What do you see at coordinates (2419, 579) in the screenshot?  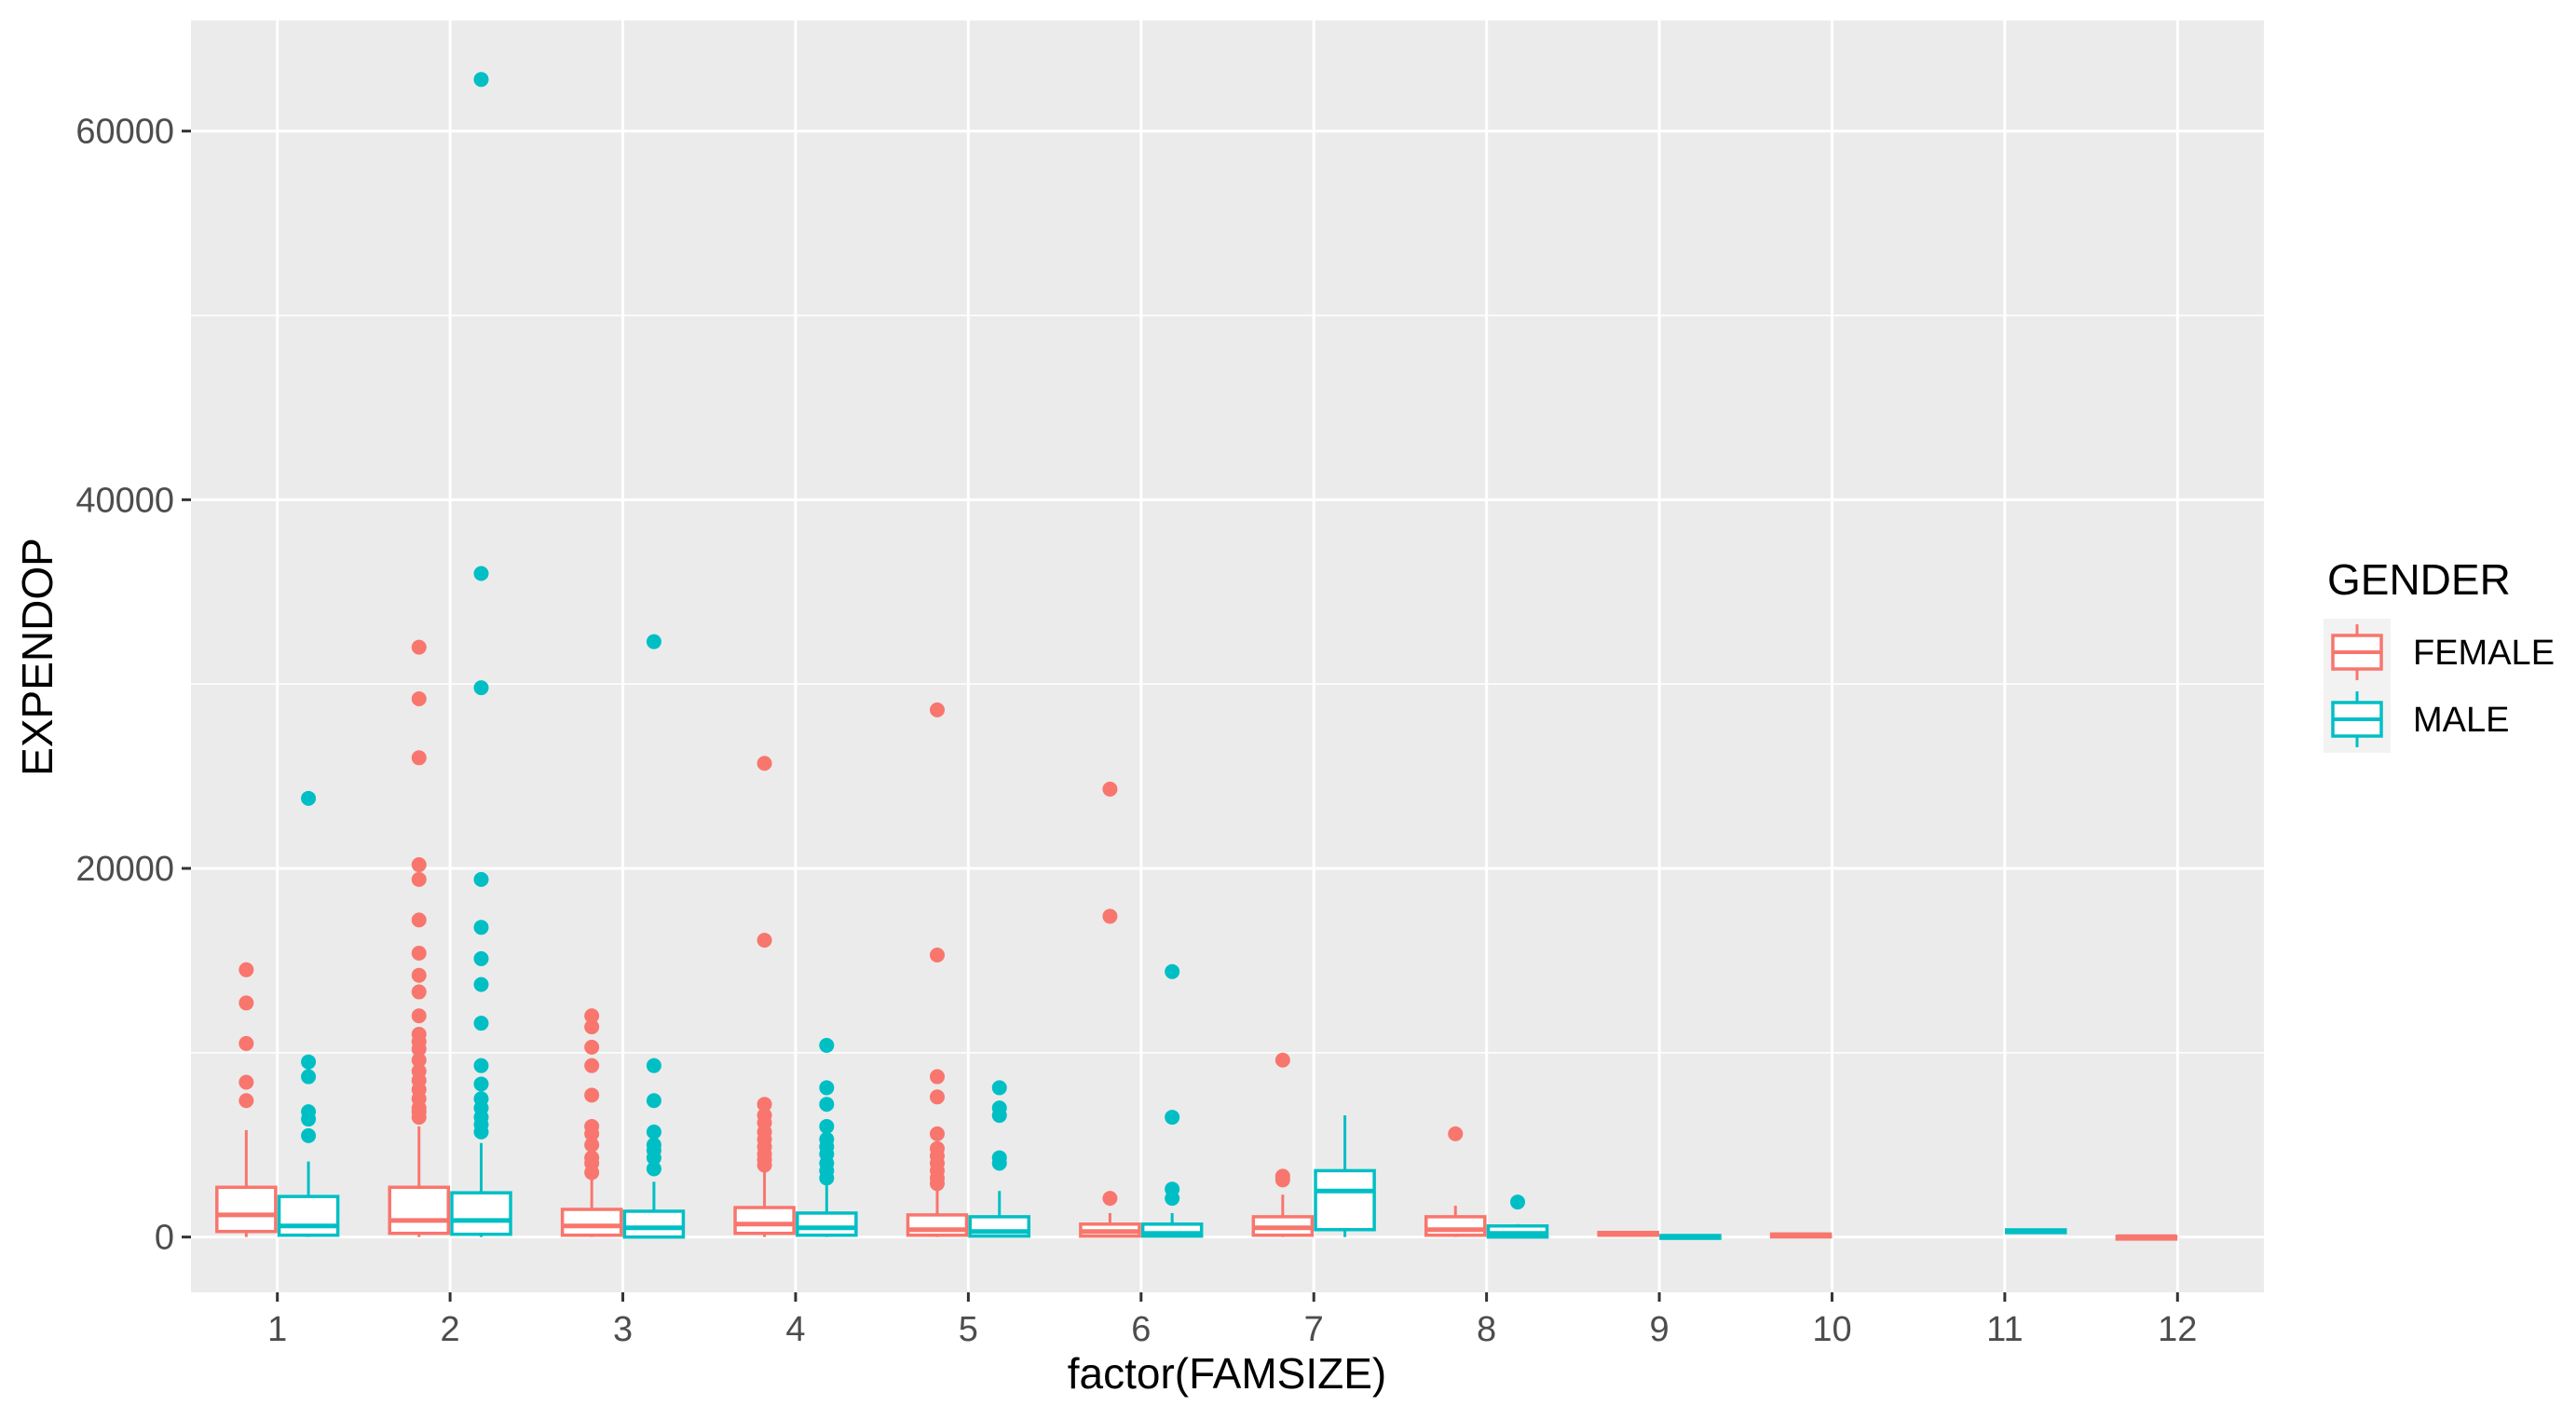 I see `legend-title: GENDER` at bounding box center [2419, 579].